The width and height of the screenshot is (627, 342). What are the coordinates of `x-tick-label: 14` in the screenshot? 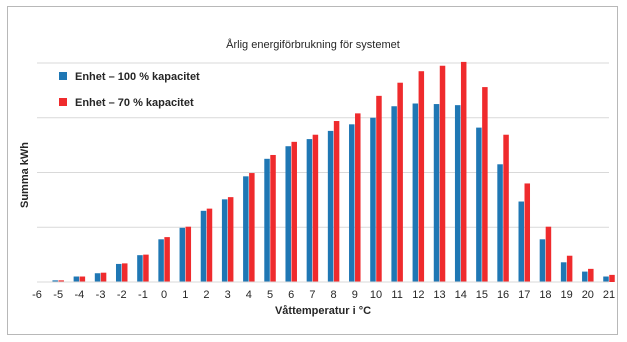 It's located at (461, 295).